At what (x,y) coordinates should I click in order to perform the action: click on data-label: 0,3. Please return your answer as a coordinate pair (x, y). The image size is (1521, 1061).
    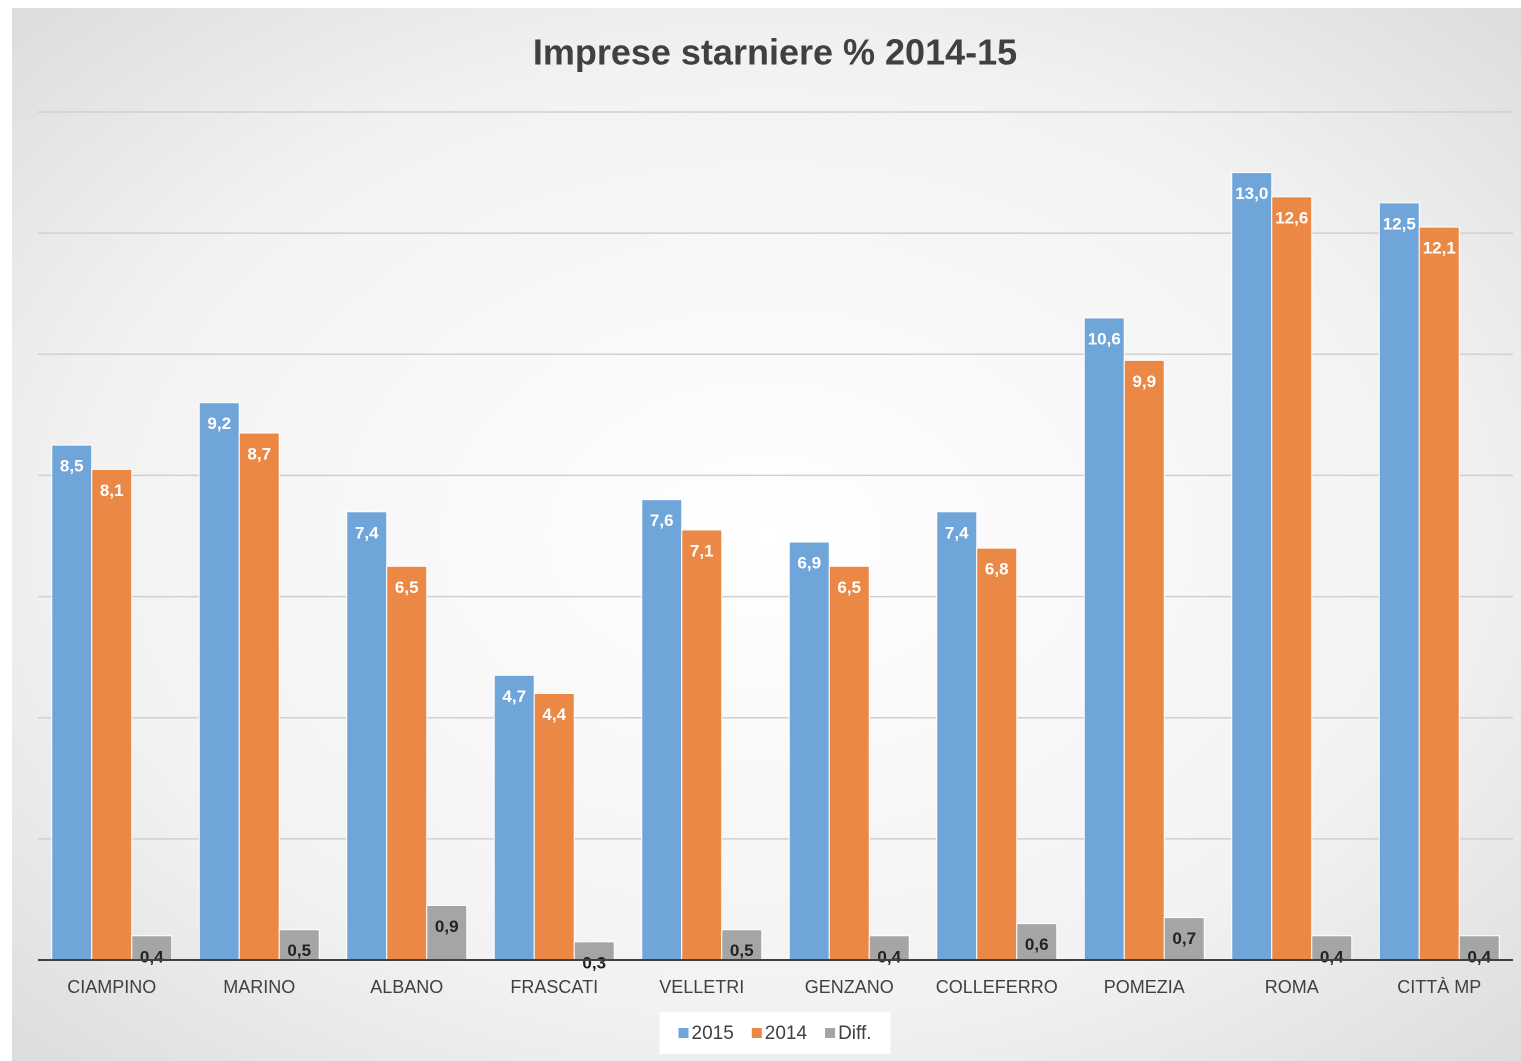
    Looking at the image, I should click on (594, 962).